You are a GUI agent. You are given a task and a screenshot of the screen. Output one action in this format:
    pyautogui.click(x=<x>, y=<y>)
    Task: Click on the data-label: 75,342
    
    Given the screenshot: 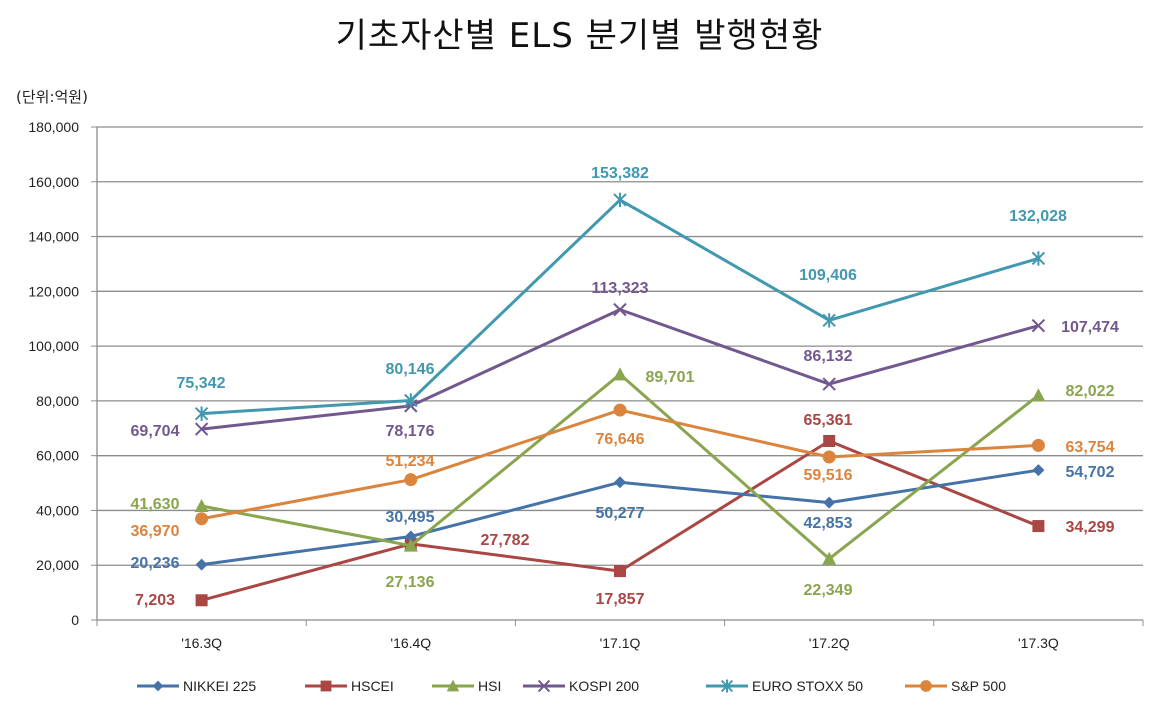 What is the action you would take?
    pyautogui.click(x=201, y=383)
    